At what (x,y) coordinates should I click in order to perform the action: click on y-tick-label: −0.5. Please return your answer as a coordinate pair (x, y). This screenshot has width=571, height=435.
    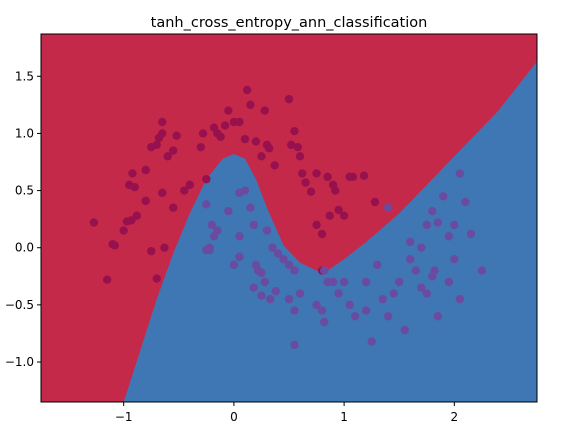
    Looking at the image, I should click on (19, 305).